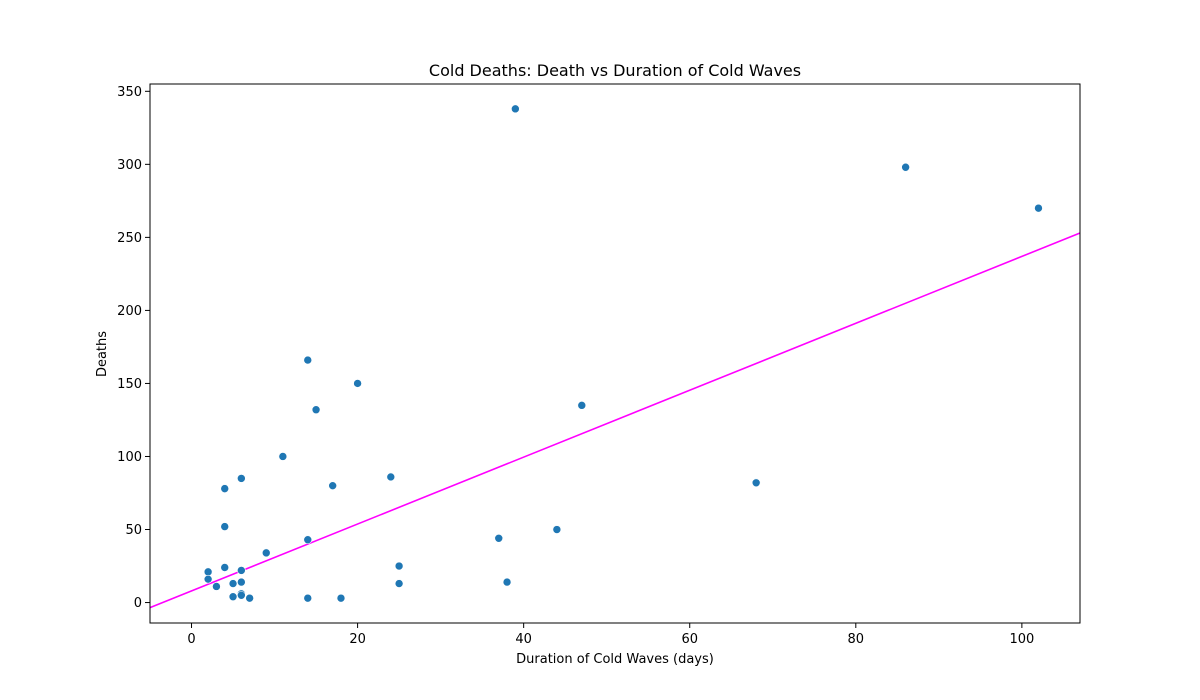 This screenshot has width=1200, height=700. I want to click on x-tick-label: 0, so click(191, 639).